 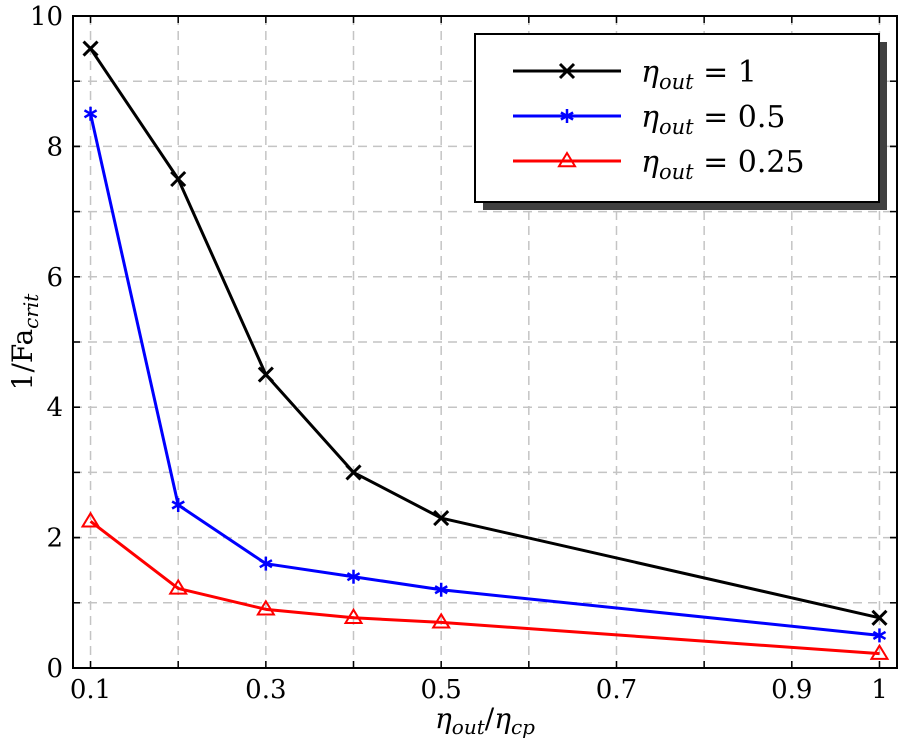 I want to click on x-tick-label: 0.1, so click(x=90, y=690).